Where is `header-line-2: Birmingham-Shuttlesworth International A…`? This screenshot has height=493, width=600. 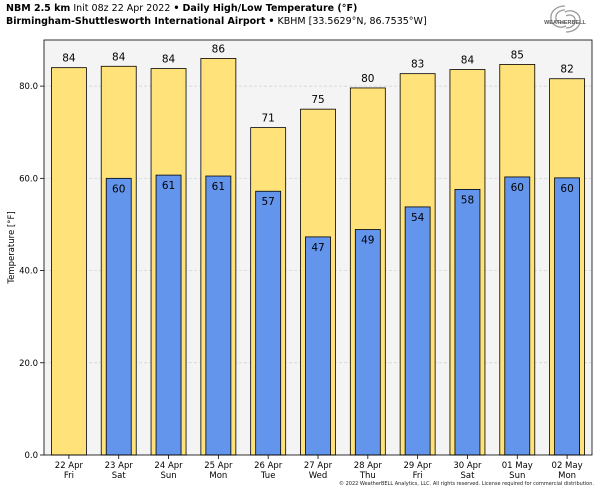
header-line-2: Birmingham-Shuttlesworth International A… is located at coordinates (216, 22).